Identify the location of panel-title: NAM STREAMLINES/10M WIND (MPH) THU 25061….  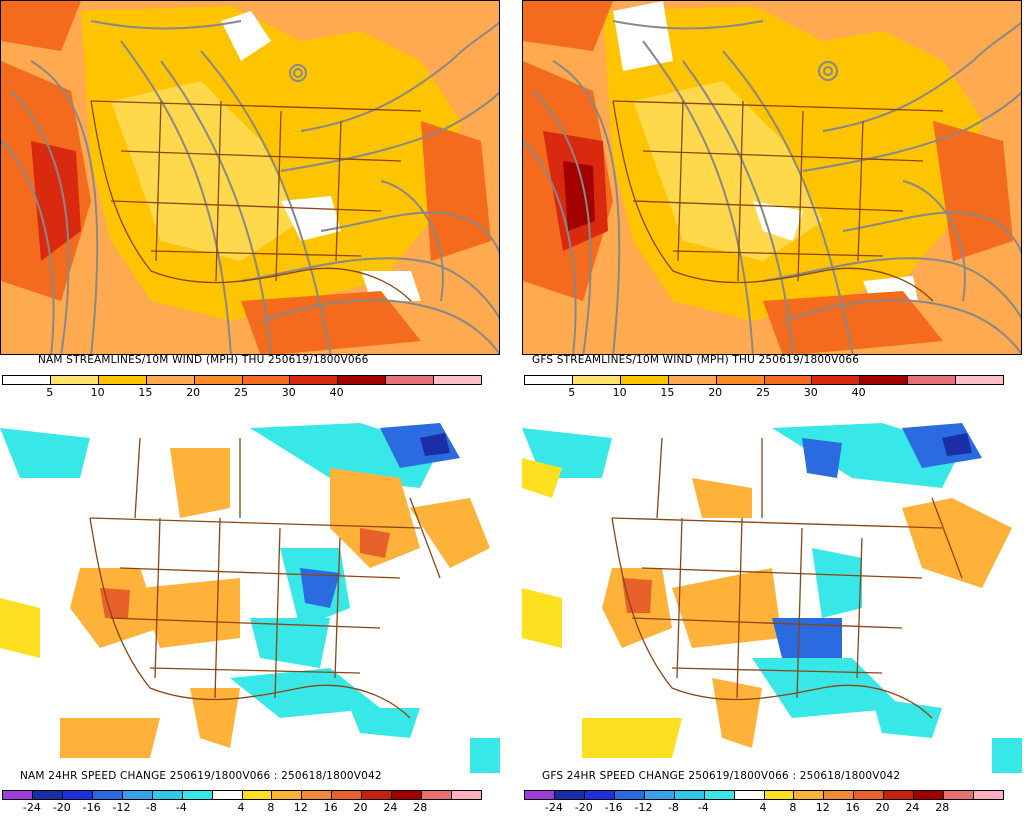
(203, 360).